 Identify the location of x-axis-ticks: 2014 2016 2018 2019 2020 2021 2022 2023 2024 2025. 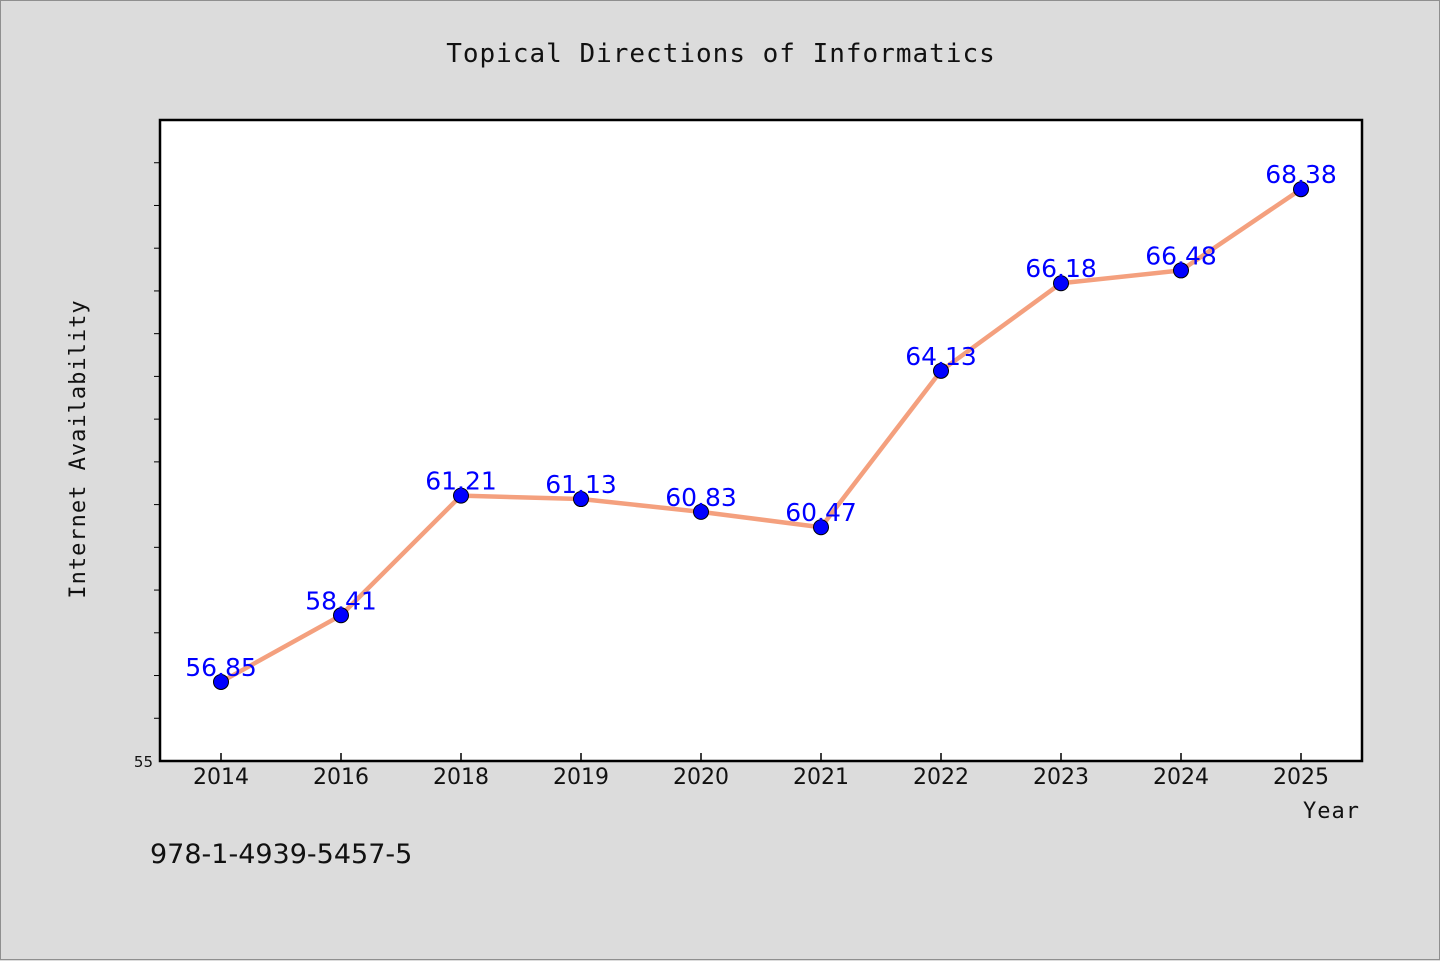
(761, 771).